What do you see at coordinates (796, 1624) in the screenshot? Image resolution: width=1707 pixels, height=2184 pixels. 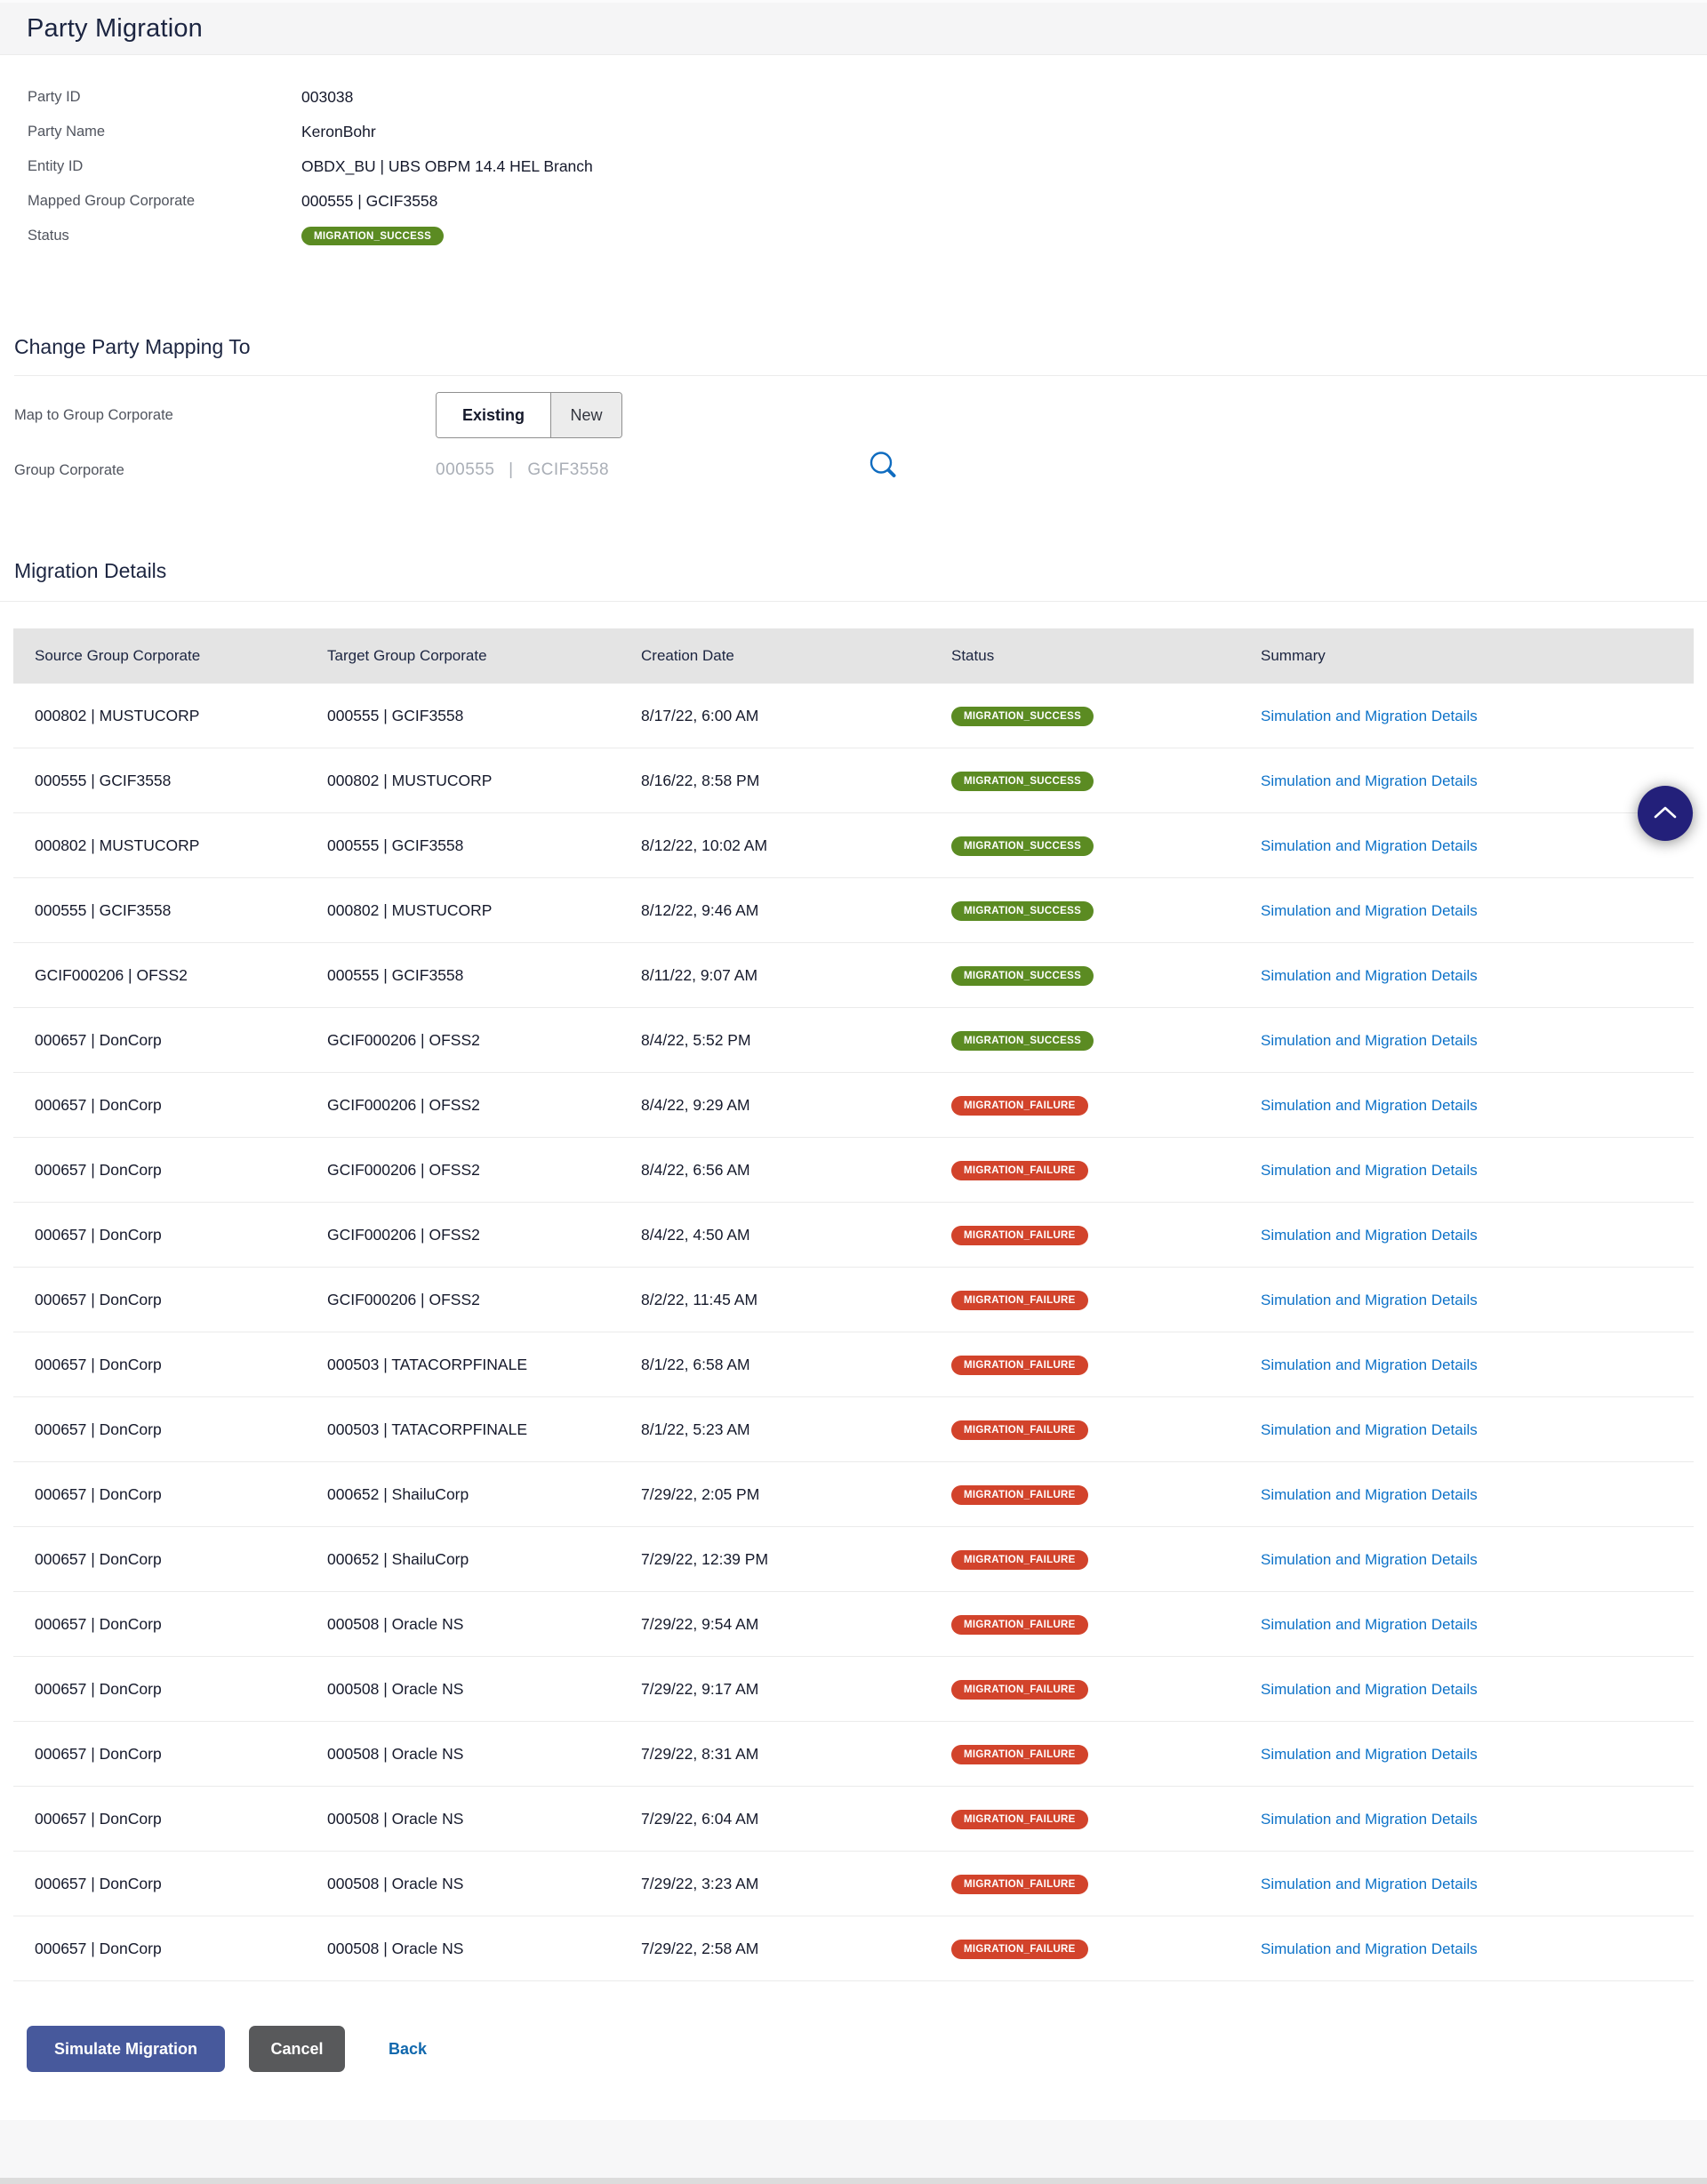 I see `creation-date-cell: 7/29/22, 9:54 AM` at bounding box center [796, 1624].